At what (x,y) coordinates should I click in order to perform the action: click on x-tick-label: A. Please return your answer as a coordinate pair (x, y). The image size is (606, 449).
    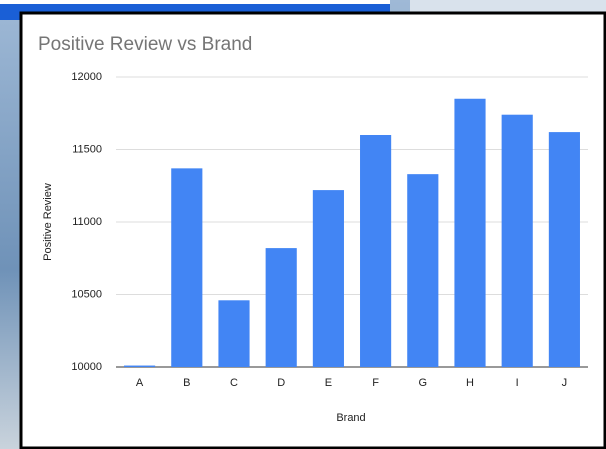
    Looking at the image, I should click on (140, 383).